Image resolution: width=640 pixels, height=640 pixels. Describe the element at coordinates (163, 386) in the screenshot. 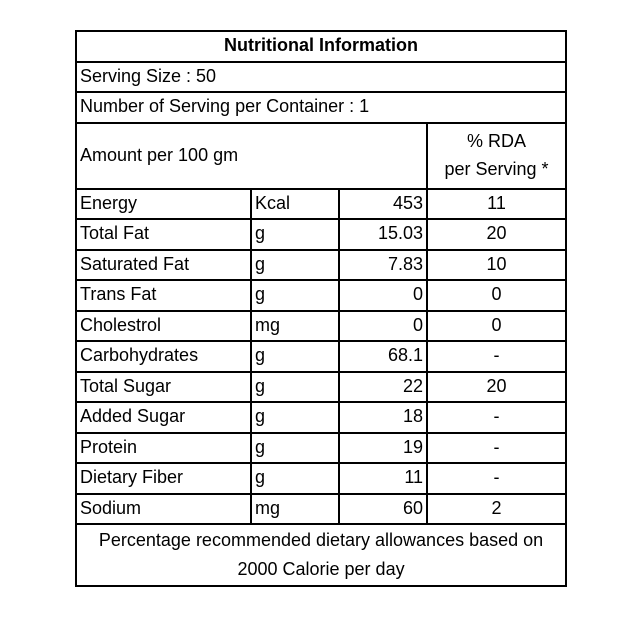

I see `nutrient-name: Total Sugar` at that location.